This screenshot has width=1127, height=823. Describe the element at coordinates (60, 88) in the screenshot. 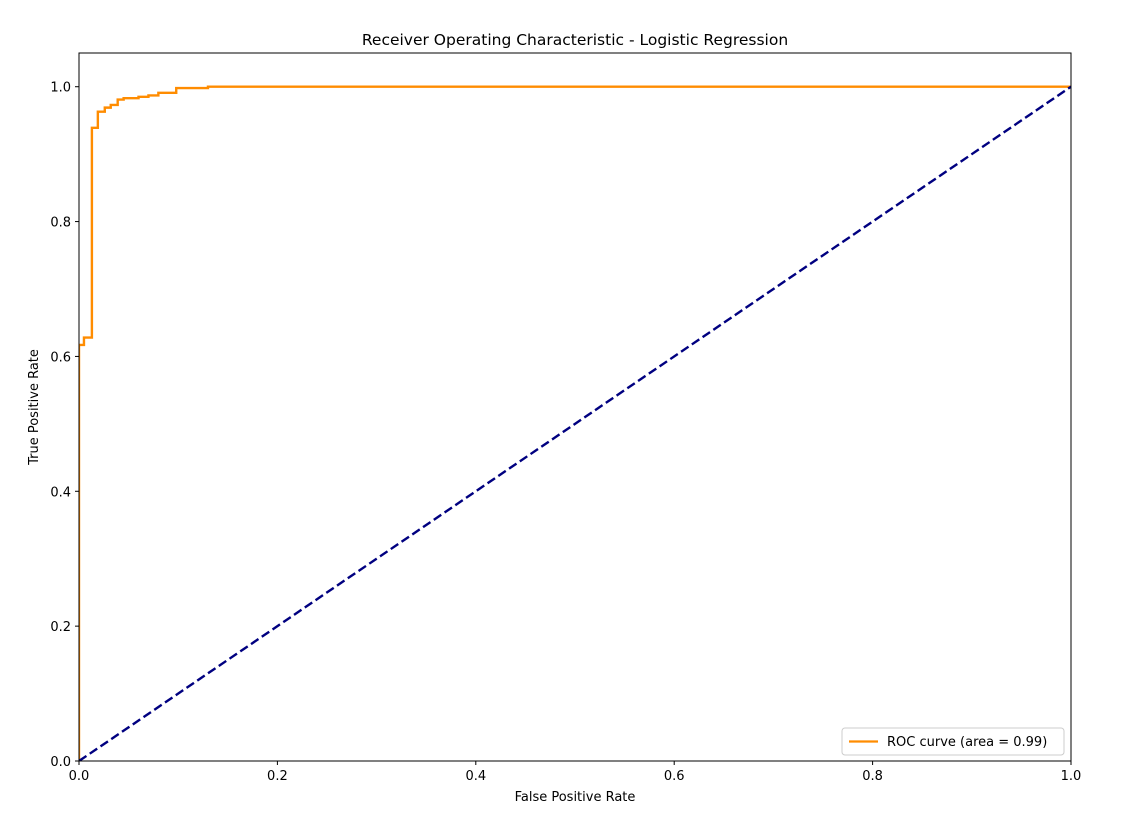

I see `y-tick-label: 1.0` at that location.